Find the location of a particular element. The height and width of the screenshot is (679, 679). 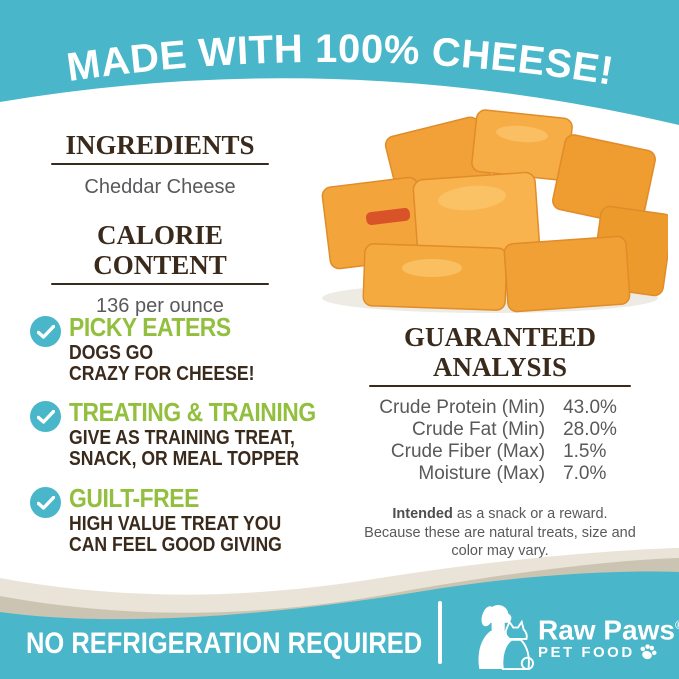

brand-logo: Raw Paws® PET FOOD is located at coordinates (573, 637).